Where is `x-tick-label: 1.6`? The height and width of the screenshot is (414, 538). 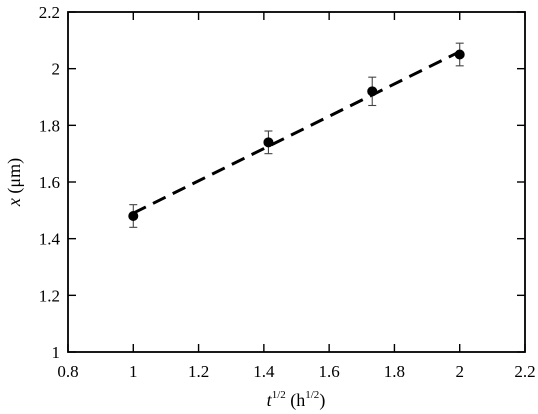
x-tick-label: 1.6 is located at coordinates (329, 371).